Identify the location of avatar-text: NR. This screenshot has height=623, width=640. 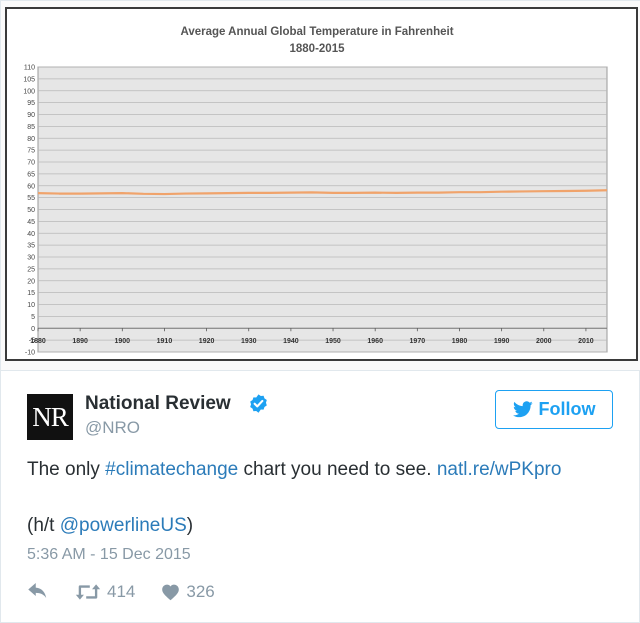
(50, 416).